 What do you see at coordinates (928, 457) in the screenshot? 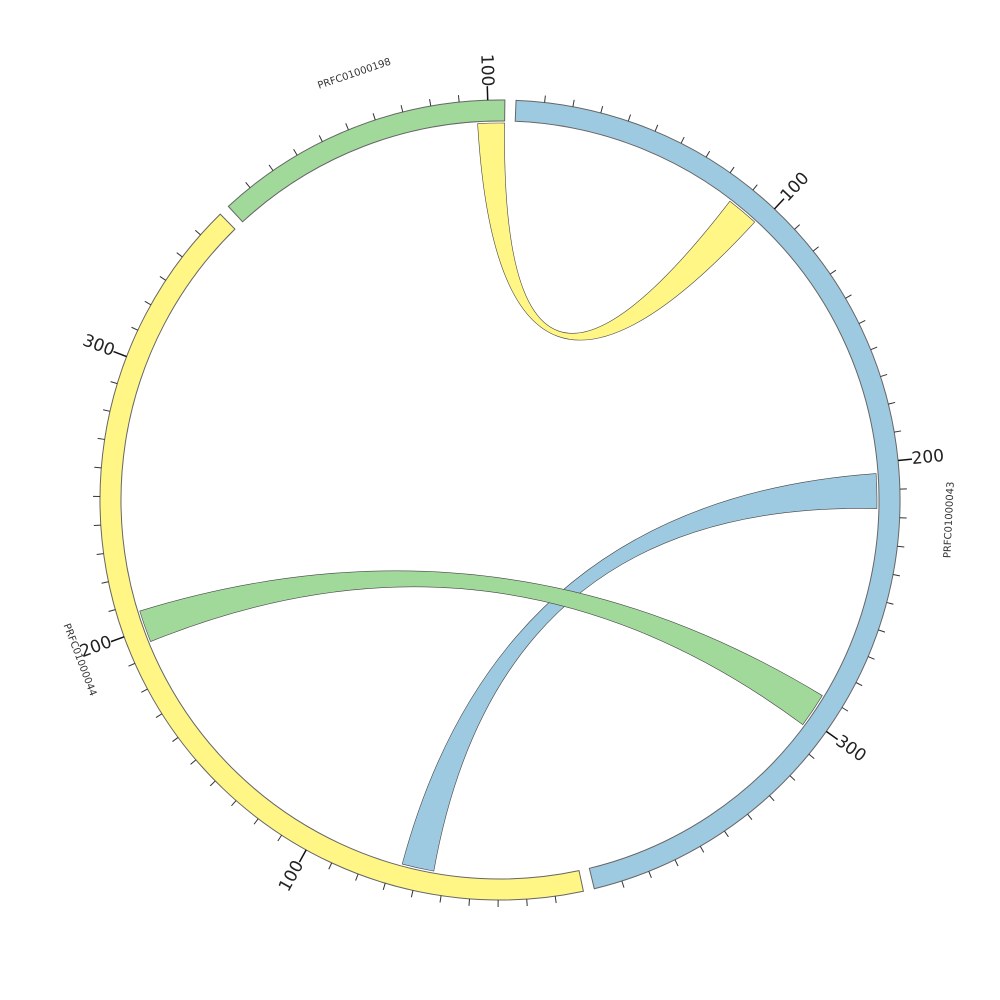
I see `tick-label-PRFC01000043-200: 200` at bounding box center [928, 457].